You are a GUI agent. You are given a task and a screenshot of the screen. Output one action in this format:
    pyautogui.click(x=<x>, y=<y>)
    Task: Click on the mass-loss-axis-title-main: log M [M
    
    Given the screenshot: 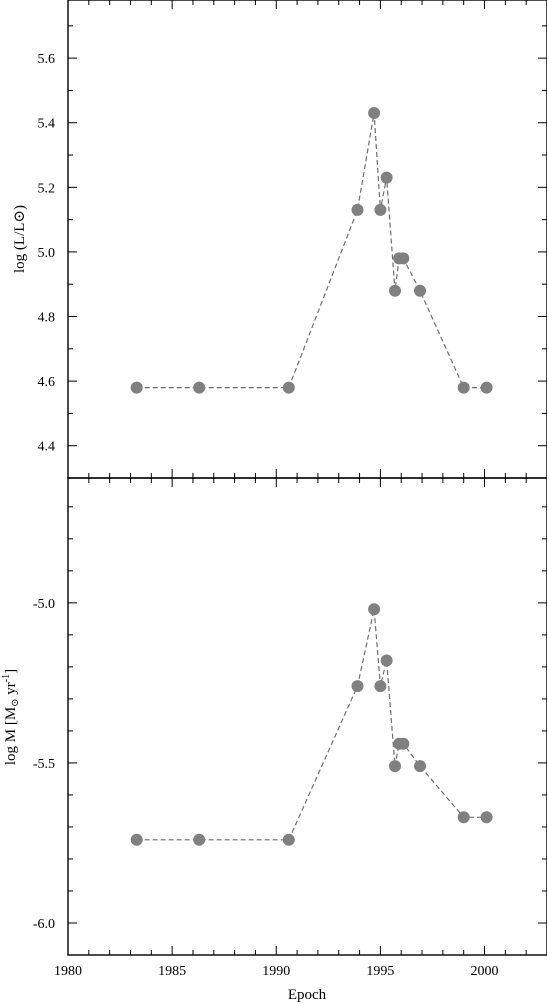 What is the action you would take?
    pyautogui.click(x=11, y=736)
    